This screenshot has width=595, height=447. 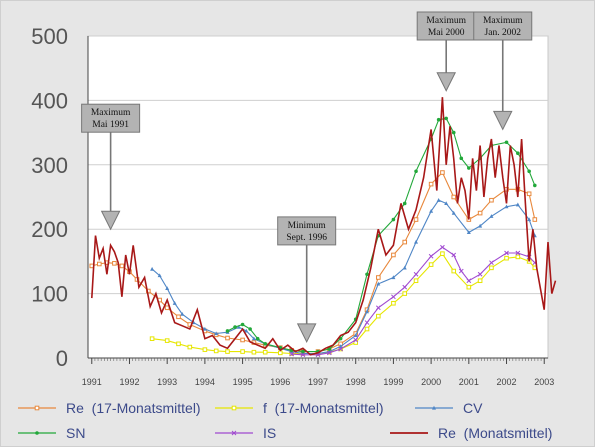 I want to click on x-tick-label: 2000, so click(x=431, y=382).